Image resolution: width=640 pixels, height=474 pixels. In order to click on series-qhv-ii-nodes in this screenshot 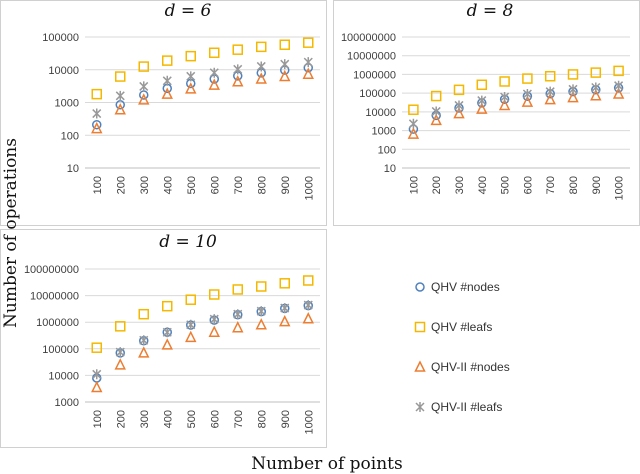, I will do `click(516, 113)`.